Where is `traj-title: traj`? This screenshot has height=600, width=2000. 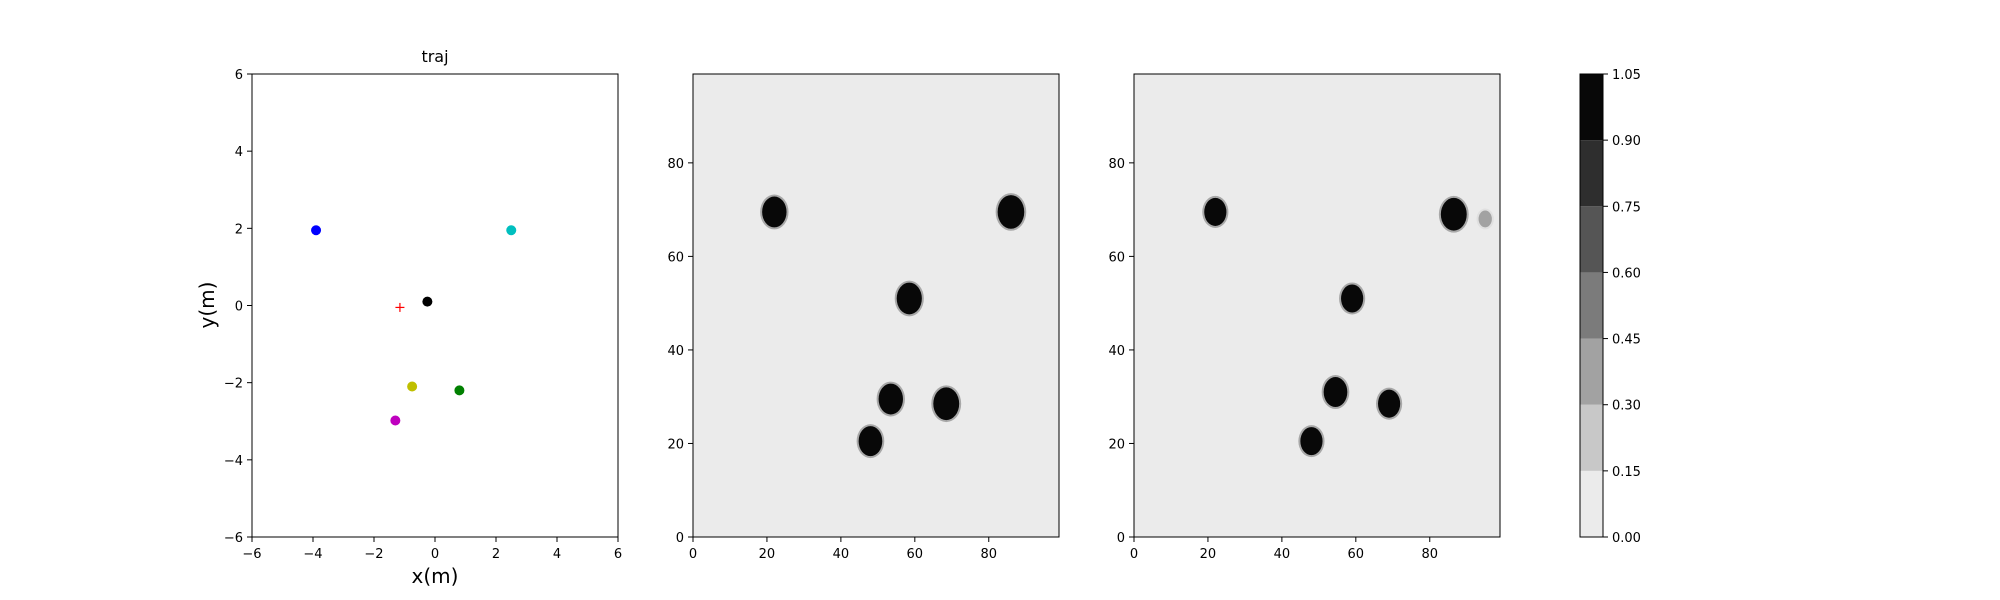
traj-title: traj is located at coordinates (434, 56).